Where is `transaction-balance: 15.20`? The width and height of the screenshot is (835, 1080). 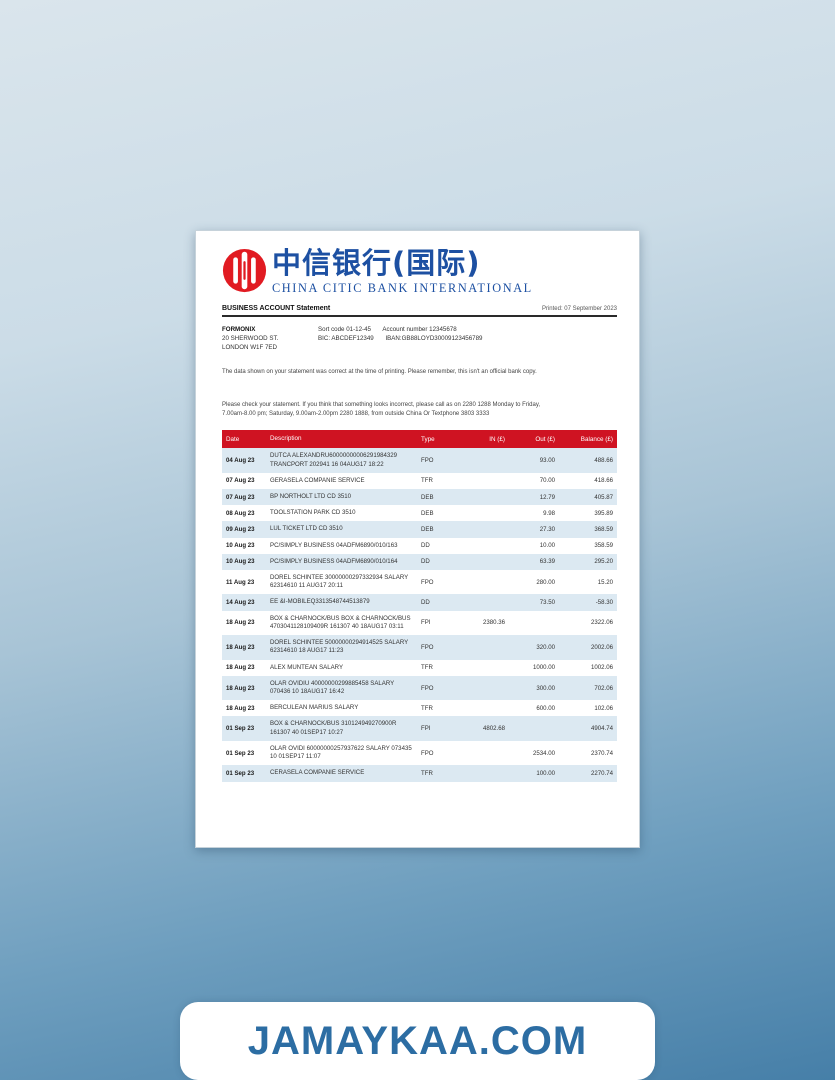 transaction-balance: 15.20 is located at coordinates (605, 582).